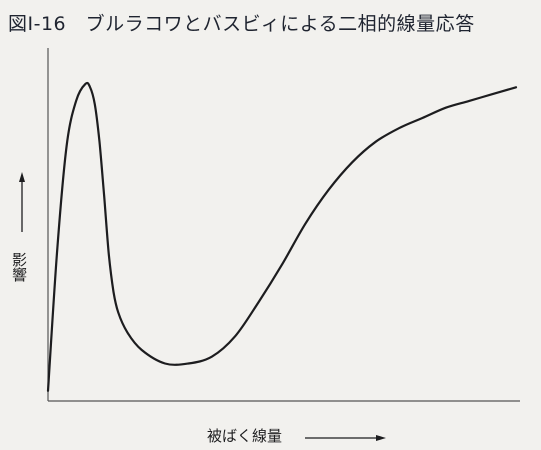 This screenshot has width=541, height=450. I want to click on y-axis-arrowhead, so click(22, 177).